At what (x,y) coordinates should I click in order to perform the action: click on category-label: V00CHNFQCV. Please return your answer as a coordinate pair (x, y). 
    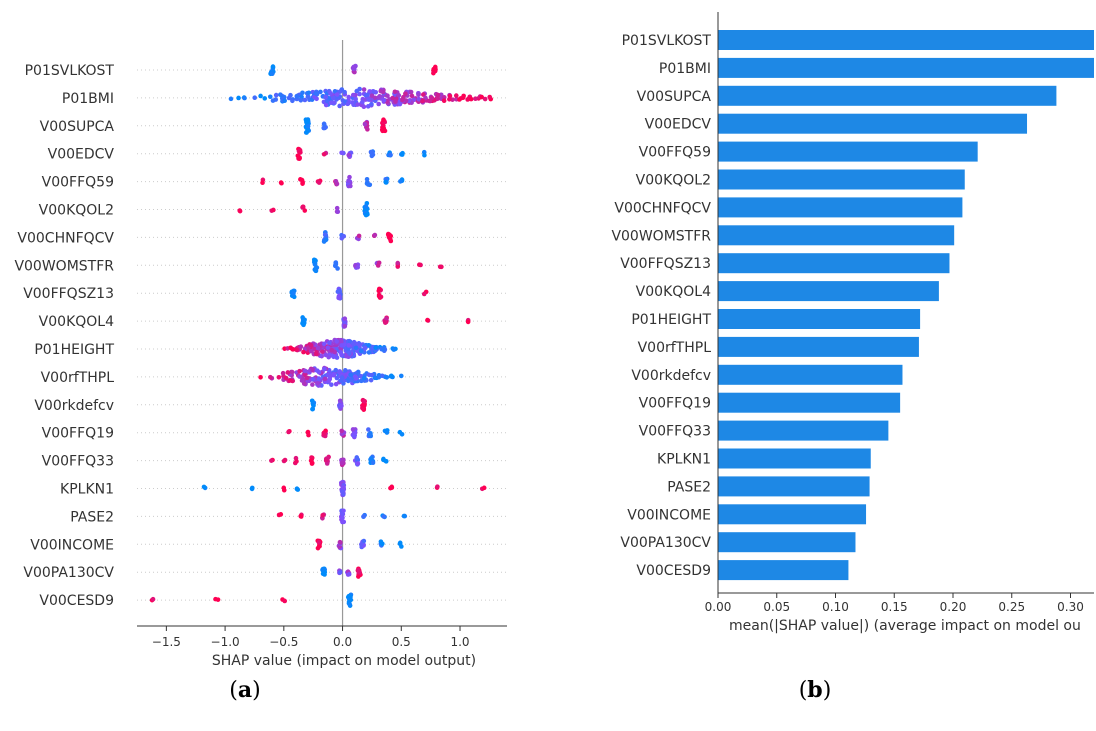
    Looking at the image, I should click on (662, 208).